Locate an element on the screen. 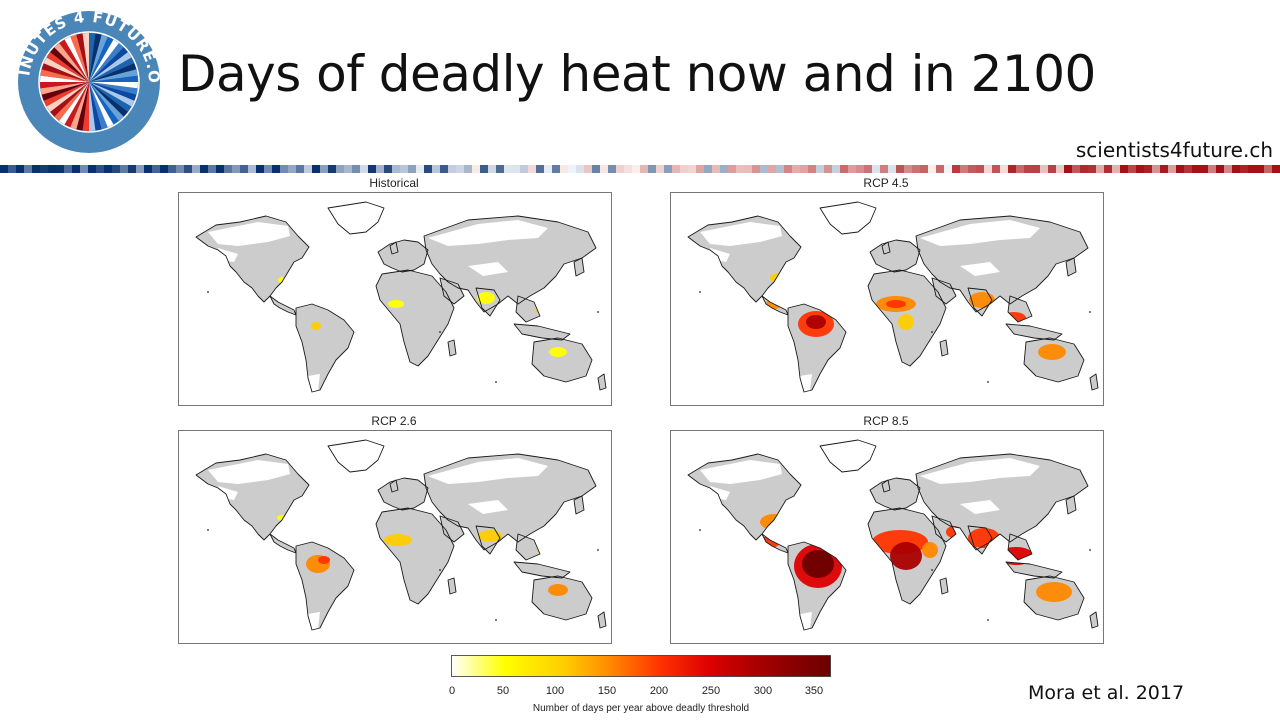 The image size is (1280, 720). citation: Mora et al. 2017 is located at coordinates (1106, 693).